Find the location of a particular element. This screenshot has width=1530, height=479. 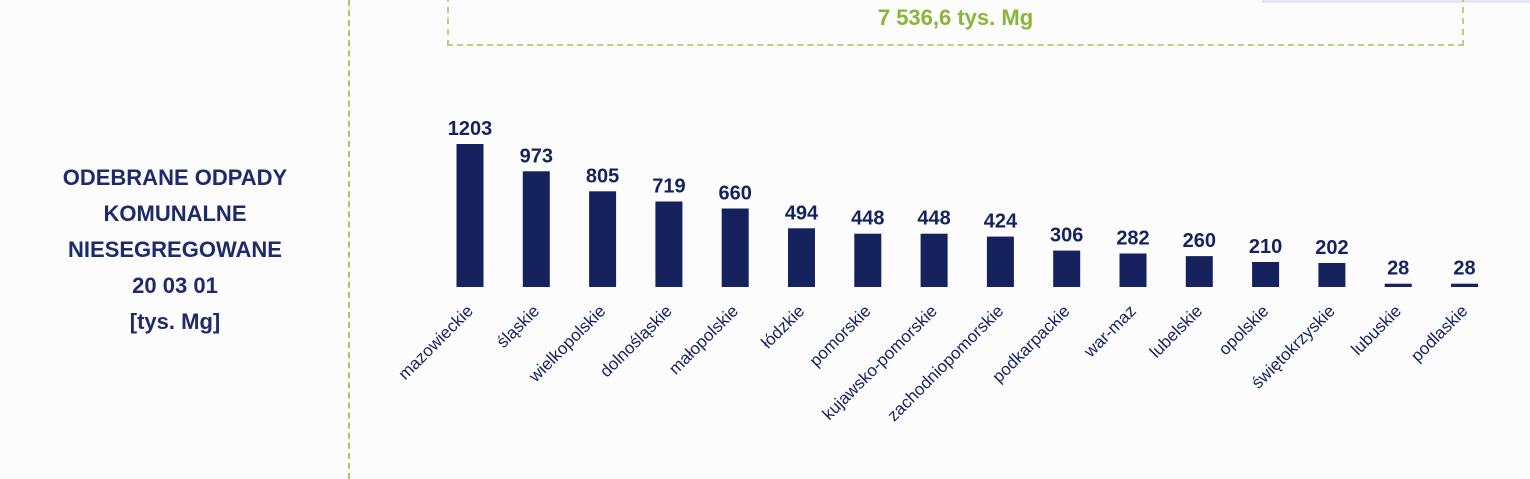

category-label: kujawsko-pomorskie is located at coordinates (880, 362).